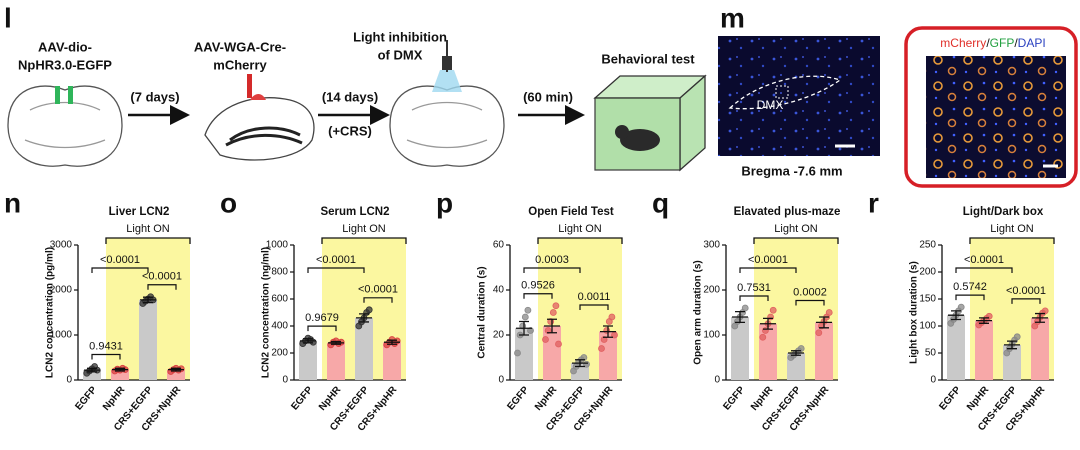 The width and height of the screenshot is (1080, 450). I want to click on stain-sep: /, so click(988, 43).